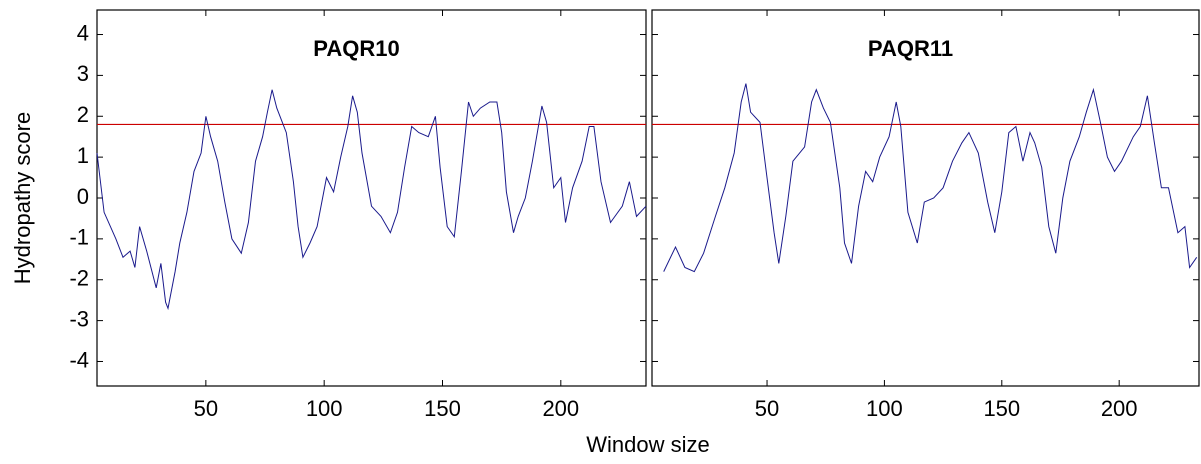 The height and width of the screenshot is (464, 1201). Describe the element at coordinates (79, 278) in the screenshot. I see `y-tick-label: -2` at that location.